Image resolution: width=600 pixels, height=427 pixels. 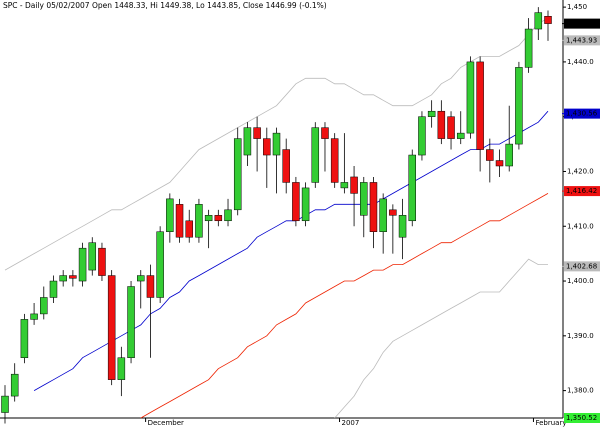 I want to click on price-label: 1,446.99, so click(x=581, y=24).